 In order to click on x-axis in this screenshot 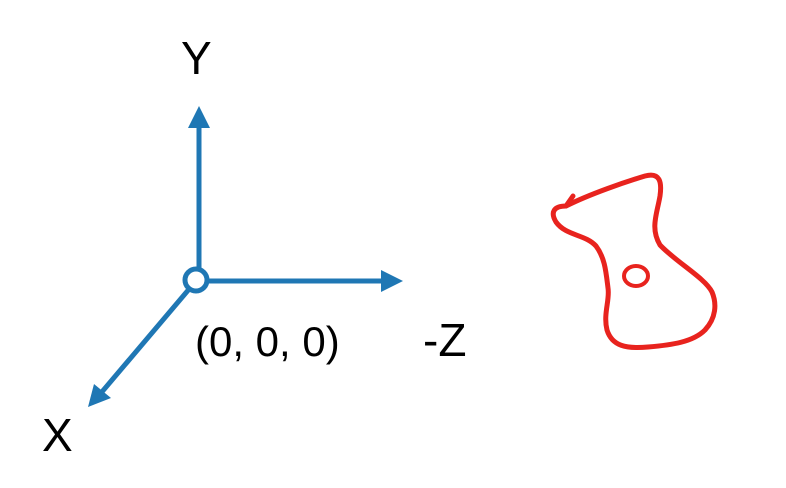, I will do `click(139, 347)`.